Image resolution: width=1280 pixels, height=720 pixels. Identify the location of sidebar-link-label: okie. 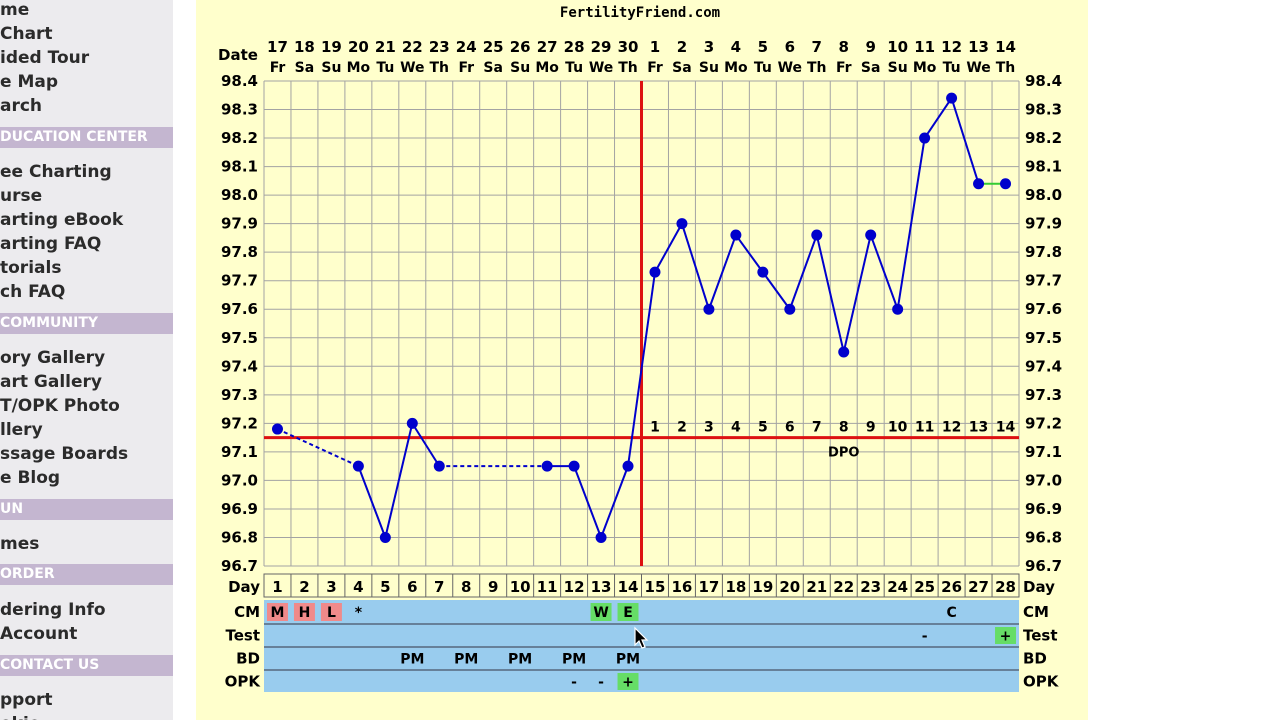
(20, 717).